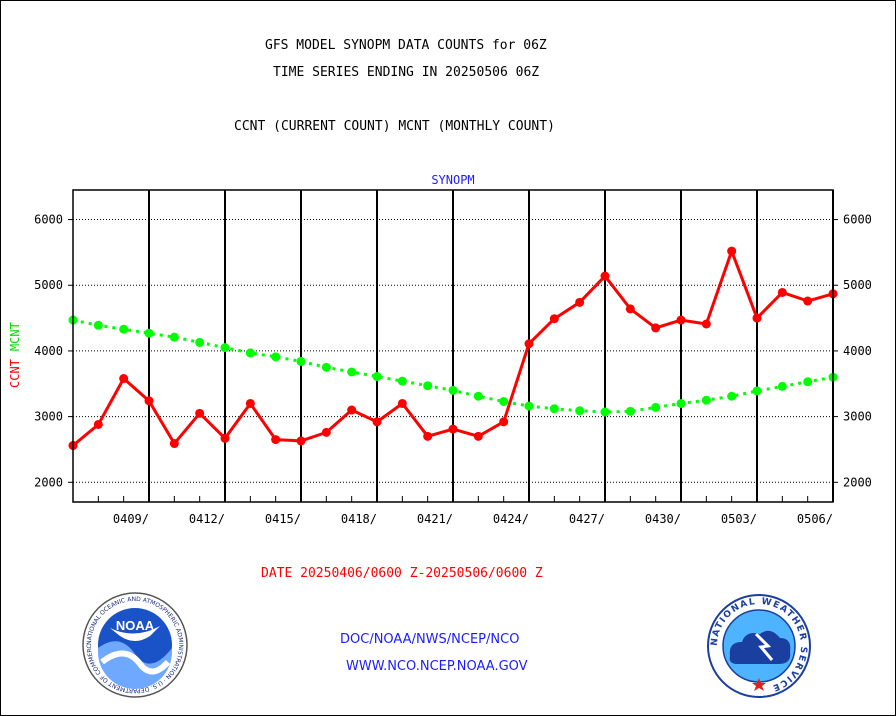 The width and height of the screenshot is (896, 716). Describe the element at coordinates (406, 45) in the screenshot. I see `chart-title-line1: GFS MODEL SYNOPM DATA COUNTS for 06Z` at that location.